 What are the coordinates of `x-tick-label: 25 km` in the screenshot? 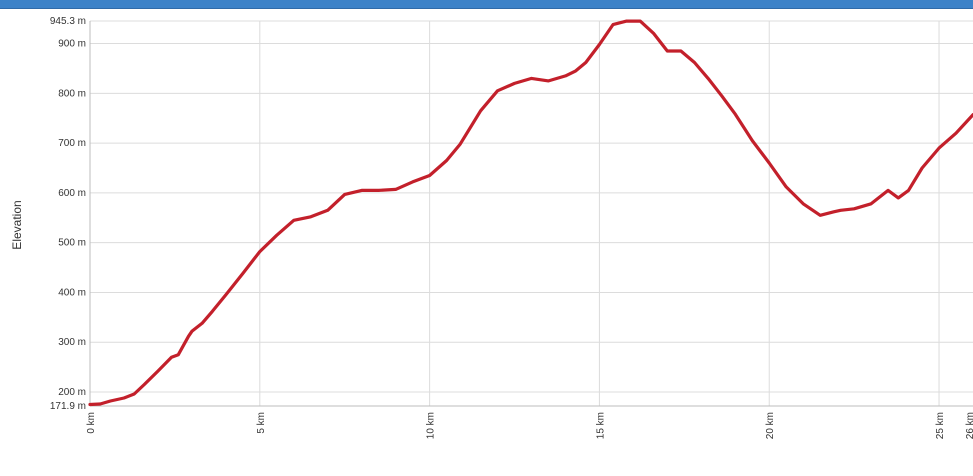 It's located at (940, 425).